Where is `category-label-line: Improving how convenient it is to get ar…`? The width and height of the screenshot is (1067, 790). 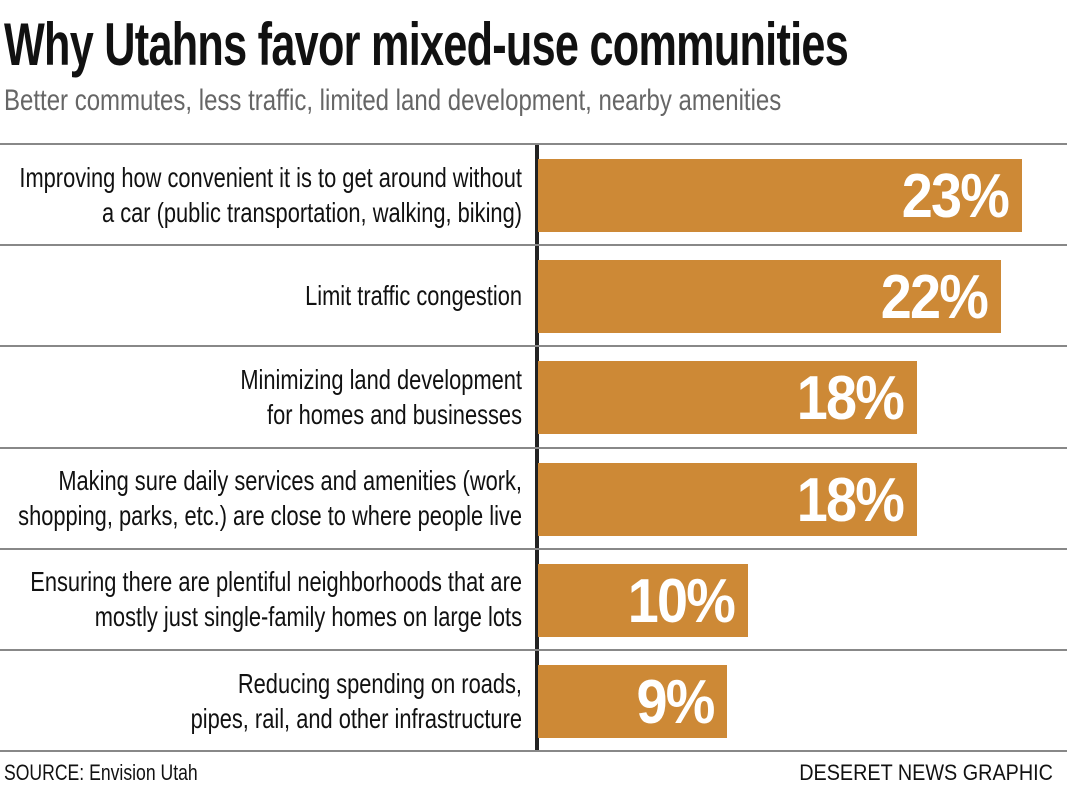 category-label-line: Improving how convenient it is to get ar… is located at coordinates (270, 177).